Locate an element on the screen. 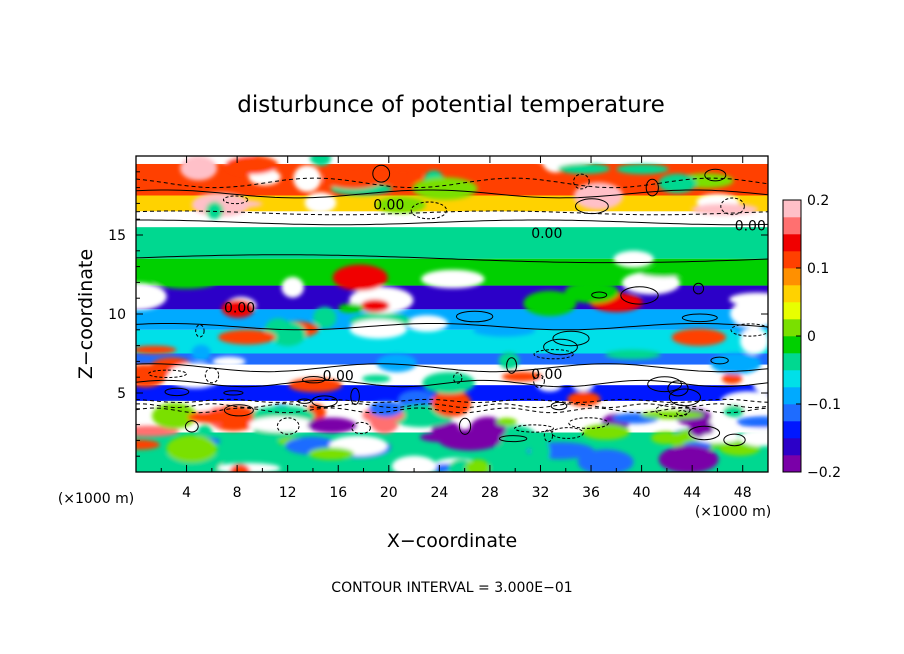  x-tick-label-11: 48 is located at coordinates (743, 493).